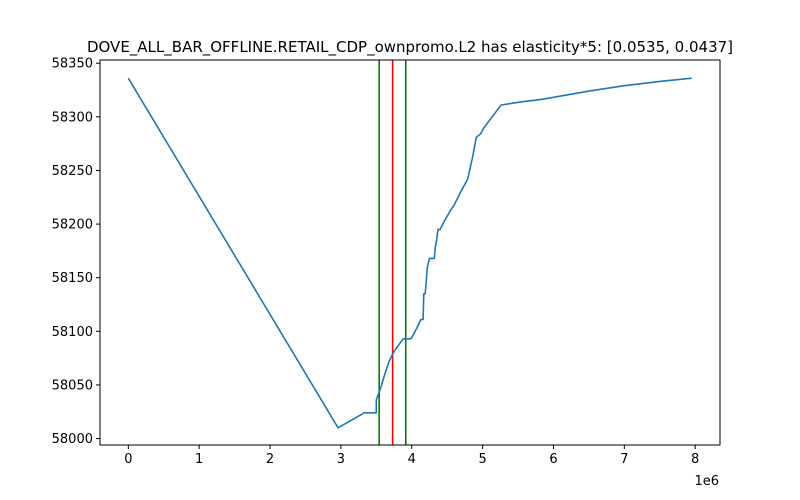 The image size is (800, 500). Describe the element at coordinates (624, 459) in the screenshot. I see `x-tick-label: 7` at that location.